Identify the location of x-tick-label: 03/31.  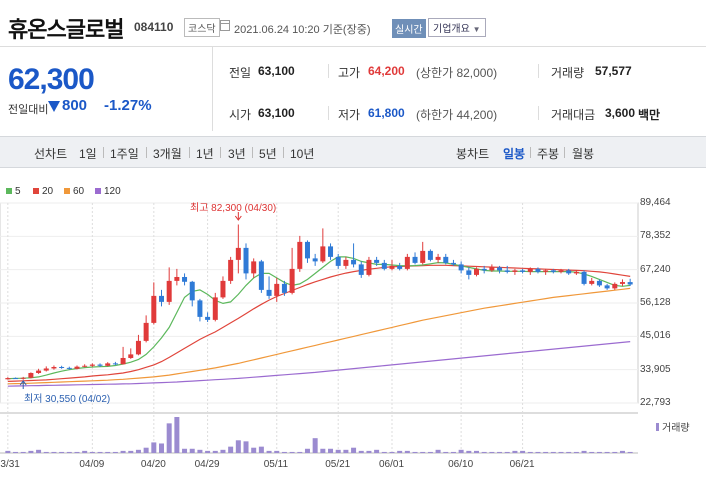
(10, 464).